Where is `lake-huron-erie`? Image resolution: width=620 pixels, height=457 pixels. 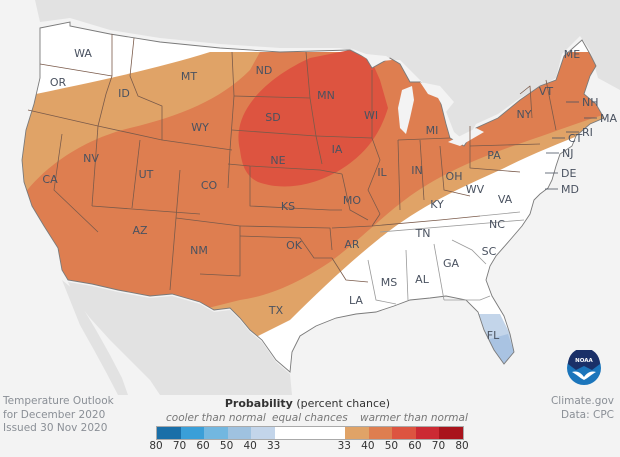
lake-huron-erie is located at coordinates (452, 114).